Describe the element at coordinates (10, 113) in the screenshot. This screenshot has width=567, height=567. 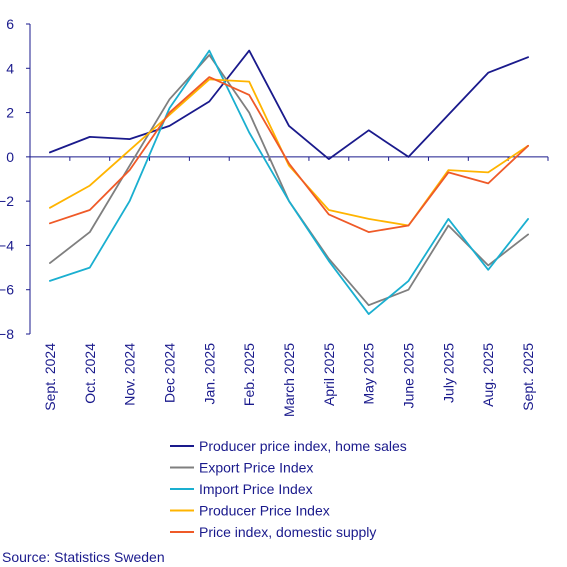
I see `y-tick-label: 2` at that location.